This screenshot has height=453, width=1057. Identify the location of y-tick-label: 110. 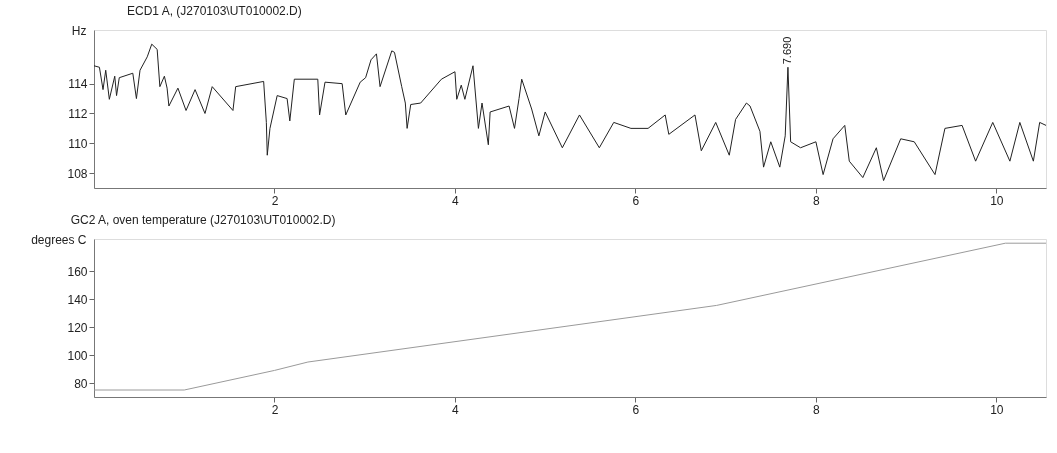
(78, 143).